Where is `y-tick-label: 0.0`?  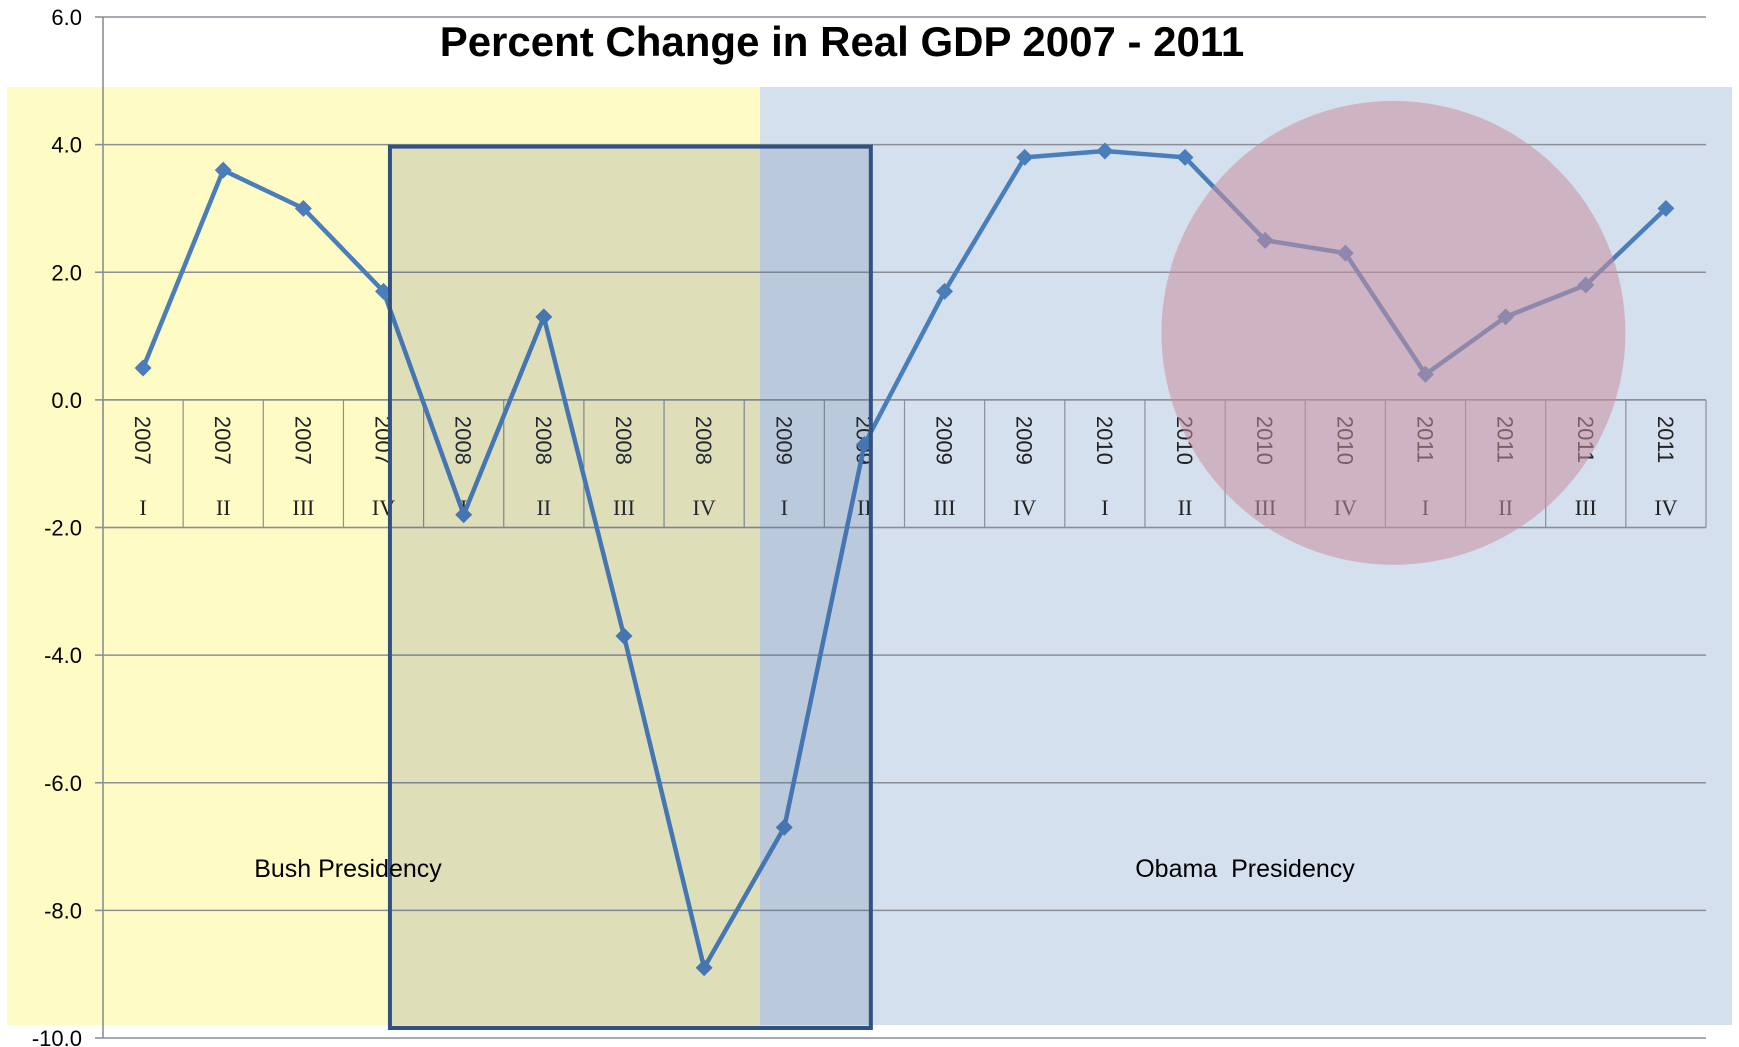 y-tick-label: 0.0 is located at coordinates (66, 400).